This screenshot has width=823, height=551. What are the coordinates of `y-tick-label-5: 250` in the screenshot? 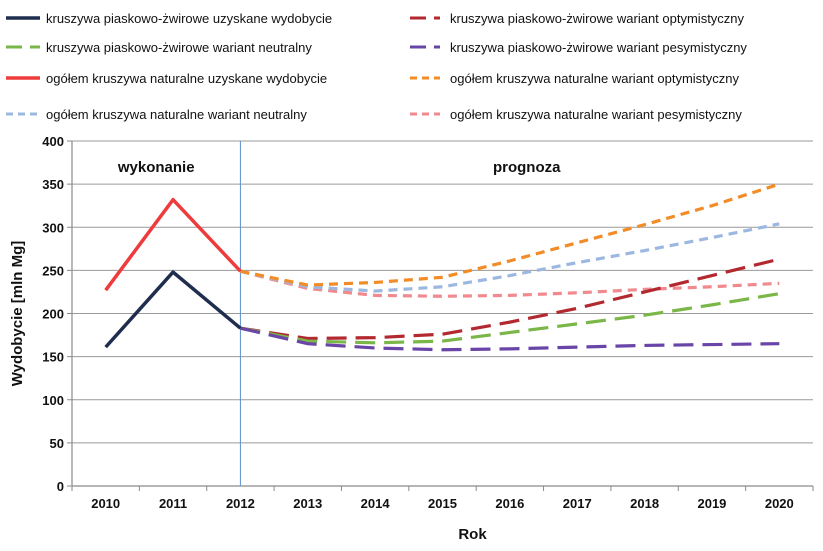 It's located at (53, 270).